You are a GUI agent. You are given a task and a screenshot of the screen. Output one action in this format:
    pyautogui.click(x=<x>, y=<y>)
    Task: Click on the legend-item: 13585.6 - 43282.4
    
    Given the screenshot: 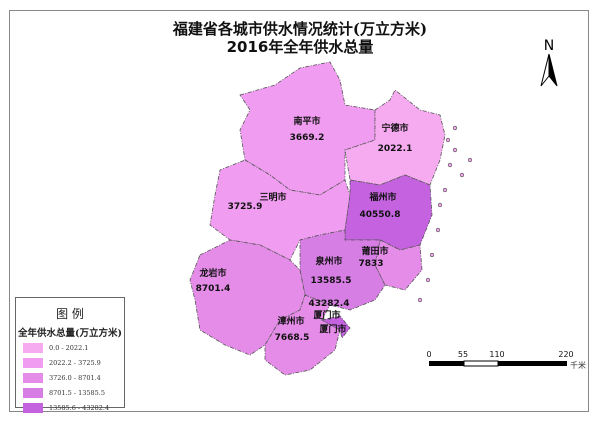 What is the action you would take?
    pyautogui.click(x=73, y=408)
    